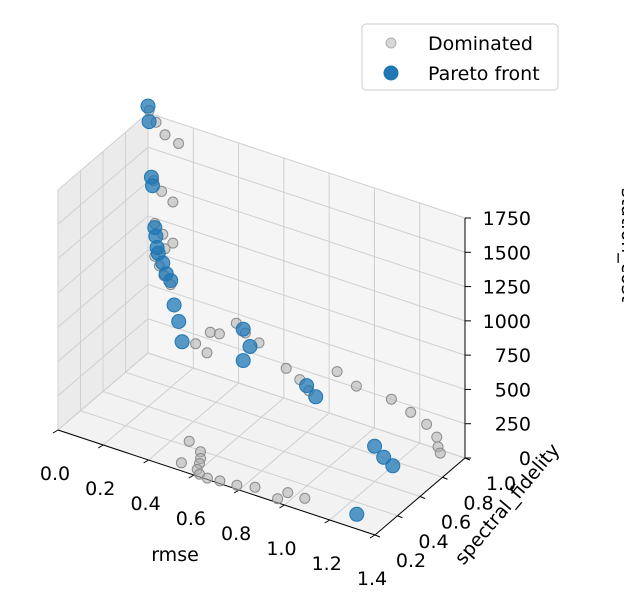 The image size is (624, 602). Describe the element at coordinates (433, 542) in the screenshot. I see `y-tick-label: 0.4` at that location.